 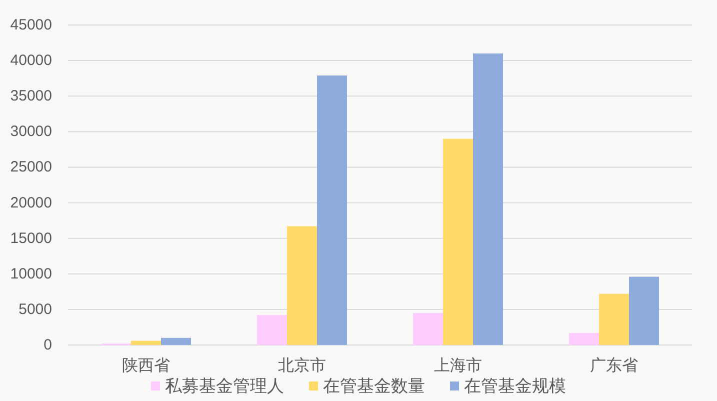 What do you see at coordinates (31, 61) in the screenshot?
I see `y-tick-label: 40000` at bounding box center [31, 61].